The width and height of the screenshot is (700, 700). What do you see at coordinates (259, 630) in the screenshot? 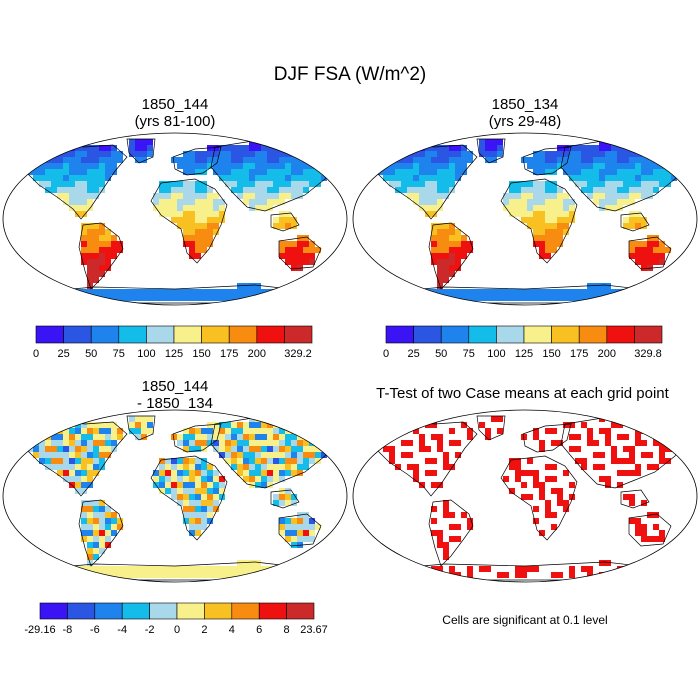
I see `colorbar-label: 6` at bounding box center [259, 630].